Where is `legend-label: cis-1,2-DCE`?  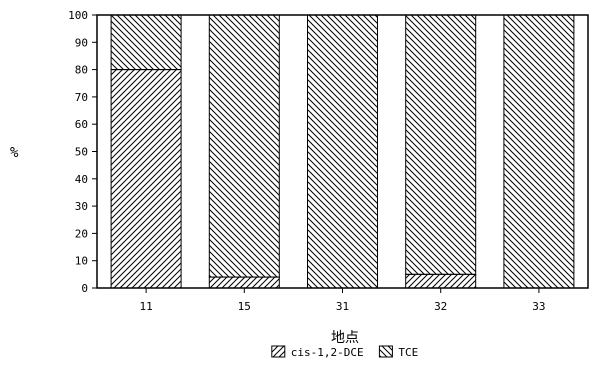
legend-label: cis-1,2-DCE is located at coordinates (327, 352).